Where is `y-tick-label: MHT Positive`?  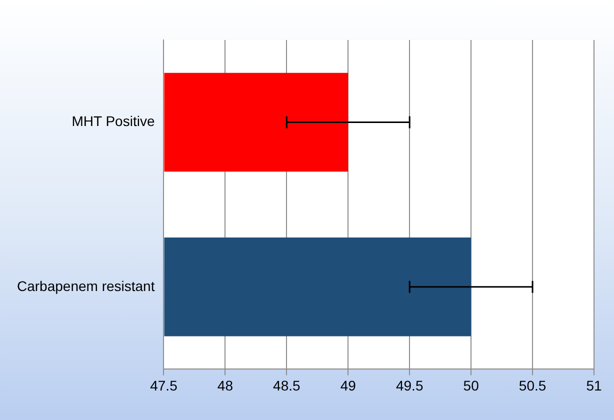
y-tick-label: MHT Positive is located at coordinates (113, 121).